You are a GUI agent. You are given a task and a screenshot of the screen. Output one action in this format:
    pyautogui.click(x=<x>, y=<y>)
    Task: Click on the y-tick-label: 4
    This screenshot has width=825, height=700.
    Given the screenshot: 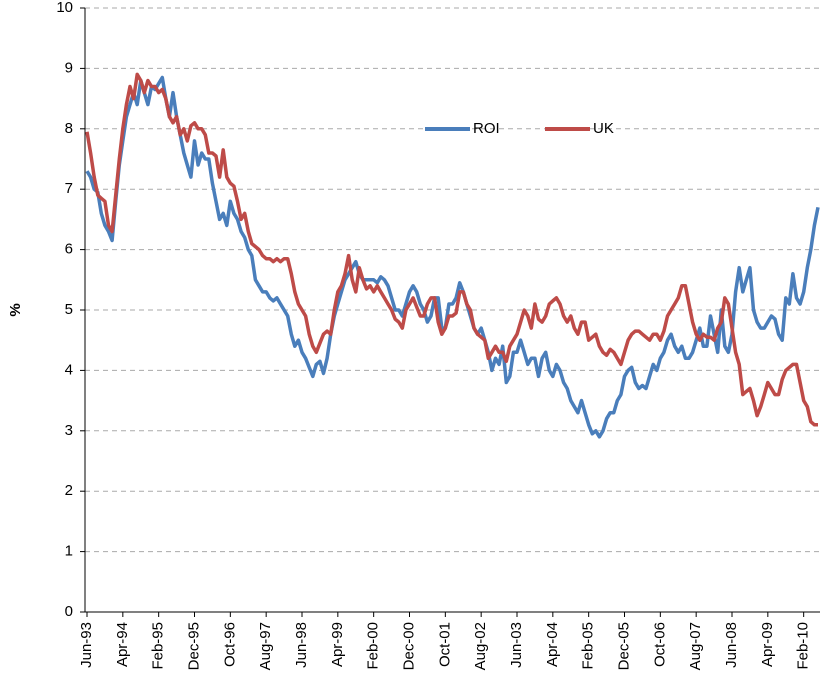 What is the action you would take?
    pyautogui.click(x=69, y=369)
    